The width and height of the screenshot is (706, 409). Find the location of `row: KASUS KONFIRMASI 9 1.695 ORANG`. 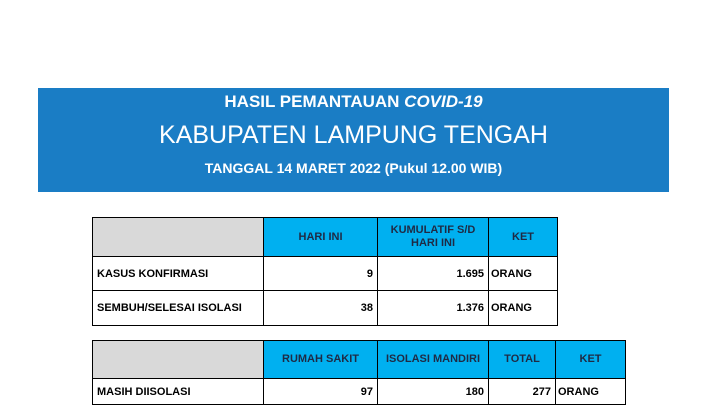

row: KASUS KONFIRMASI 9 1.695 ORANG is located at coordinates (325, 273).